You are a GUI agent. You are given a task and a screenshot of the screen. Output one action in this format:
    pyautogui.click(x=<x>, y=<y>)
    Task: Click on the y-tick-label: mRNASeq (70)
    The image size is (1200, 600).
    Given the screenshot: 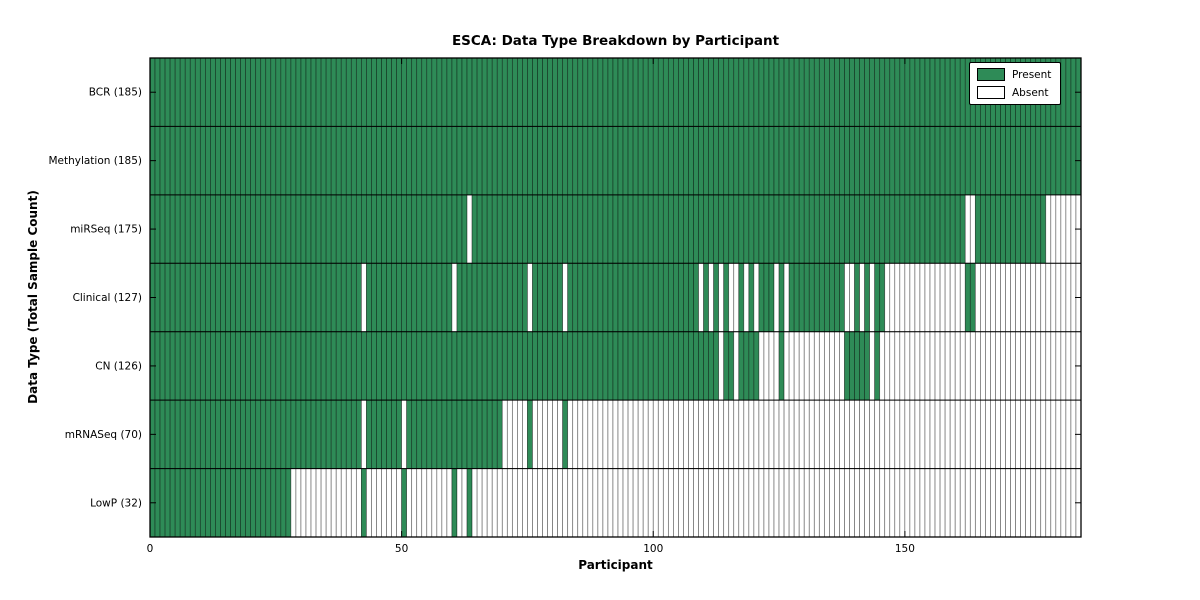 What is the action you would take?
    pyautogui.click(x=103, y=435)
    